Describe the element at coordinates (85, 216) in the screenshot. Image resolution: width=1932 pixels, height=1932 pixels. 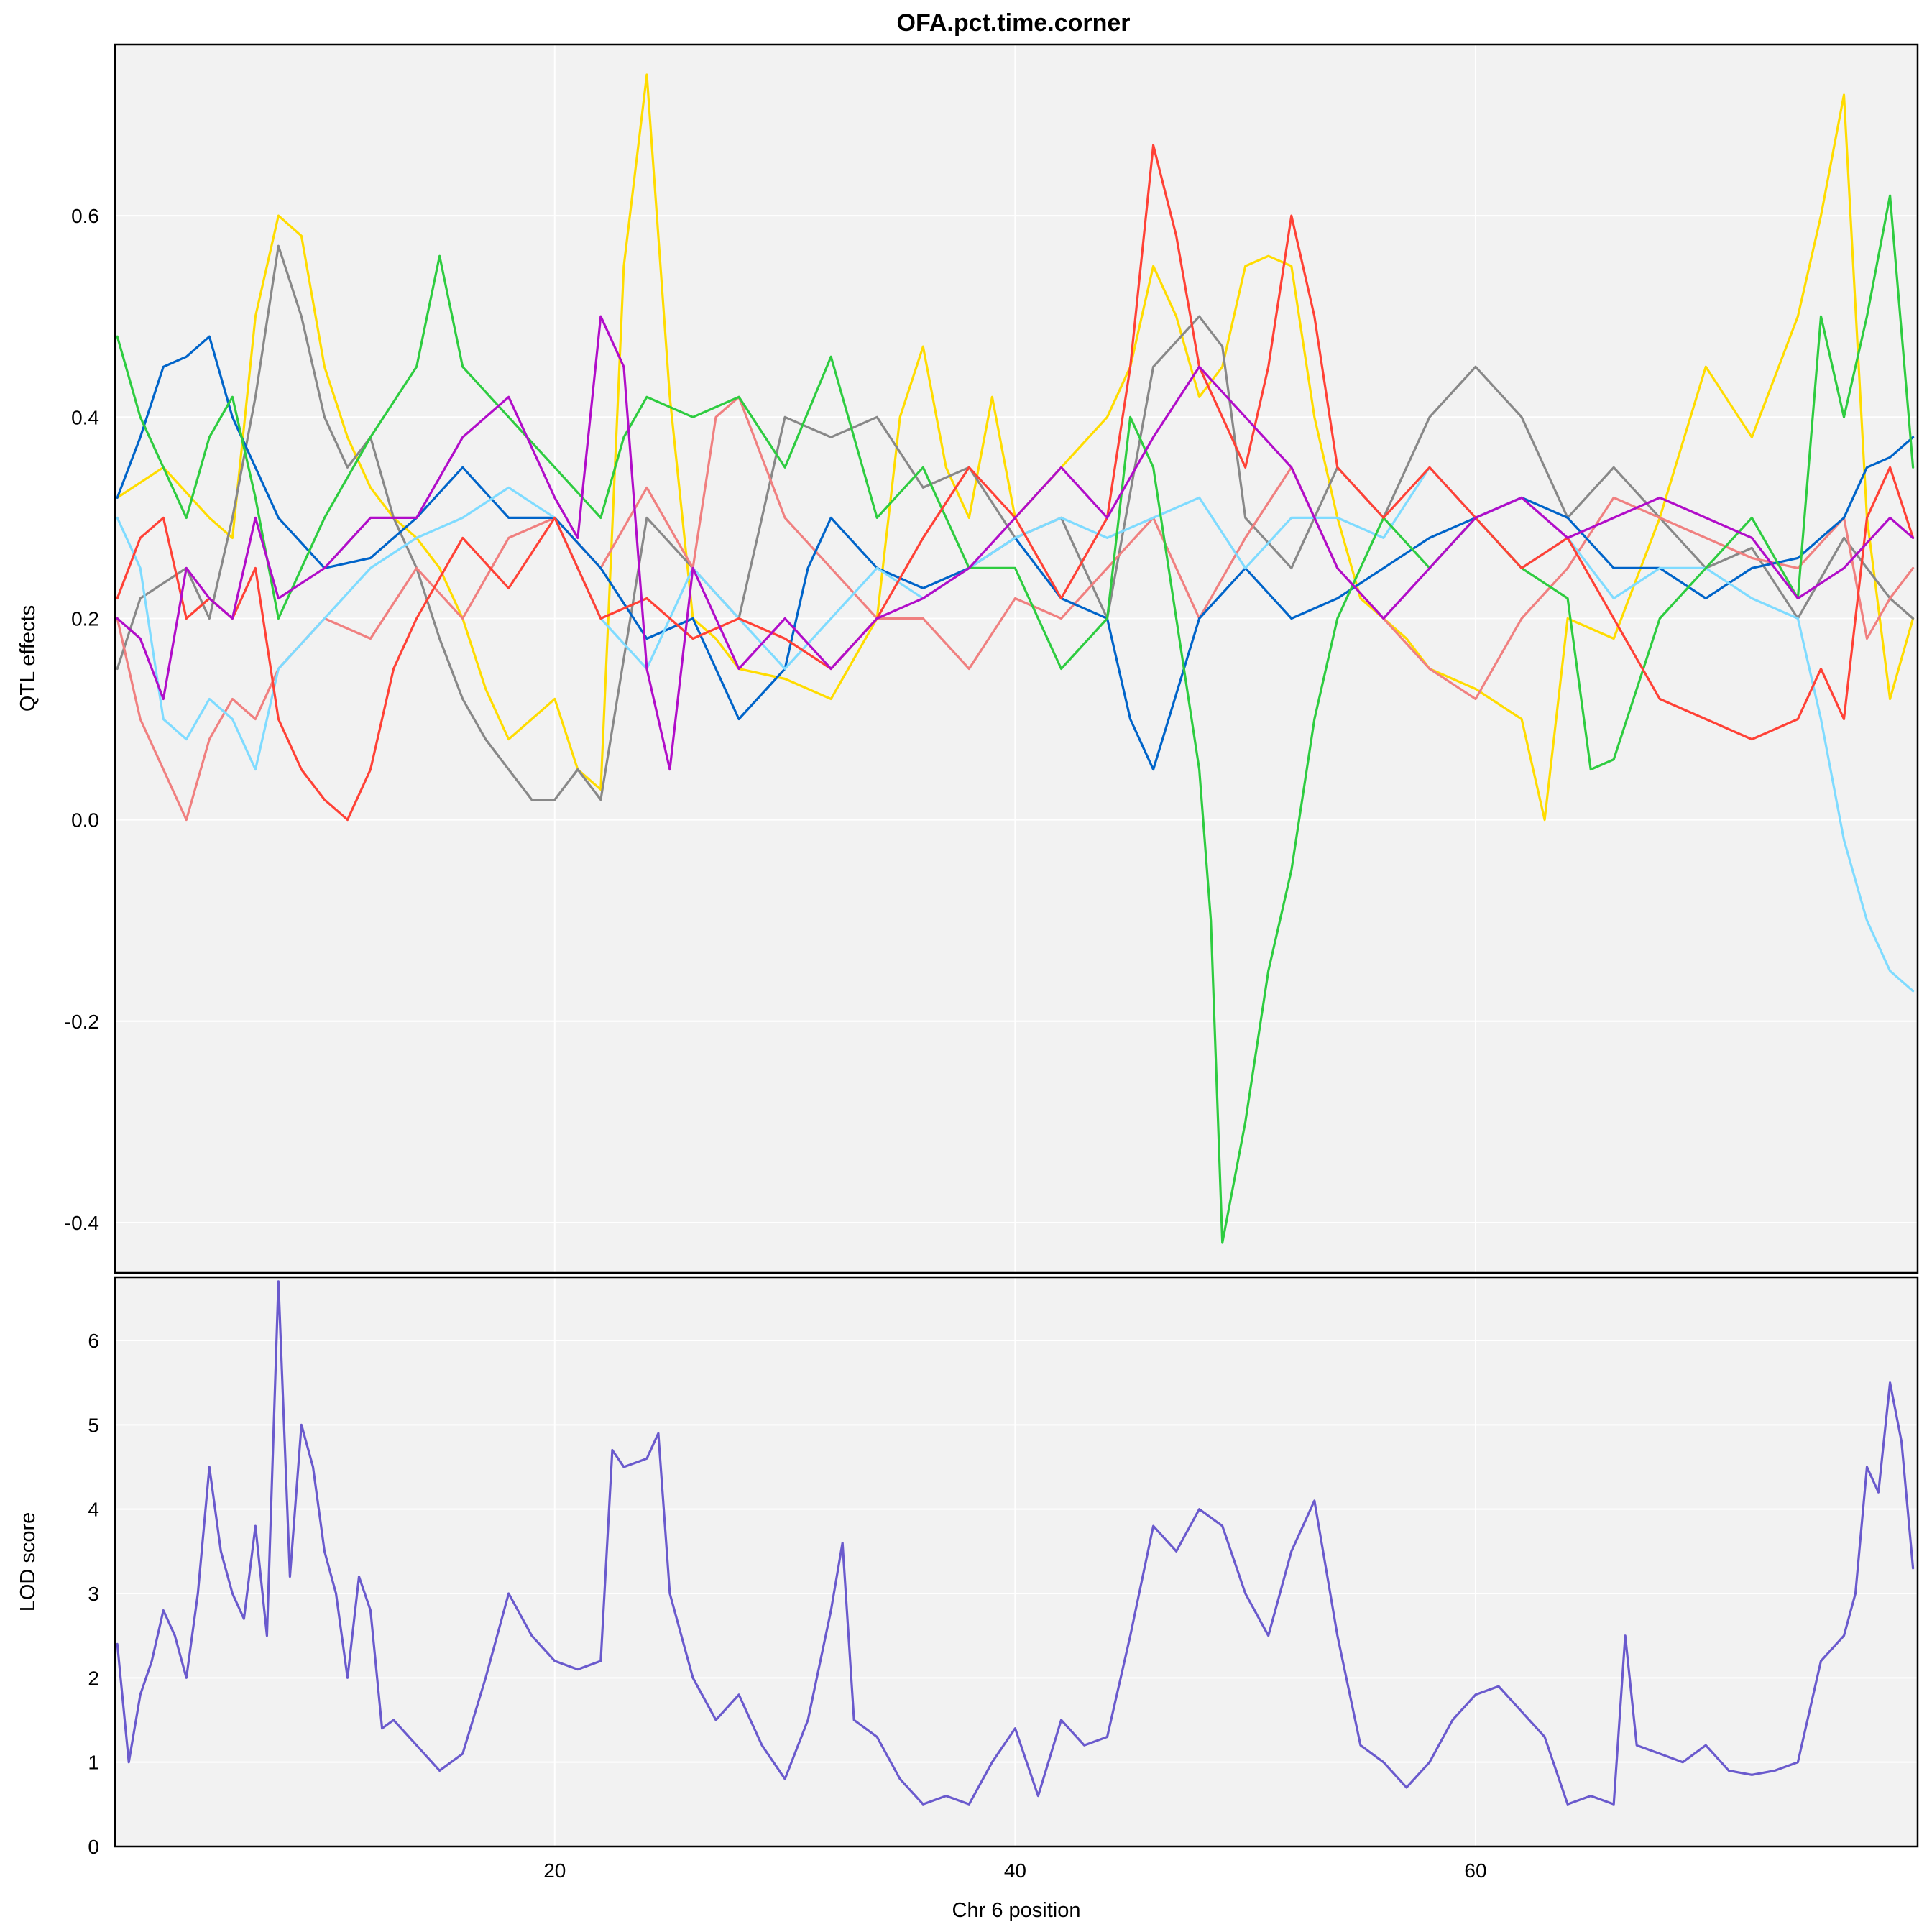
I see `effects-y-tick-label: 0.6` at that location.